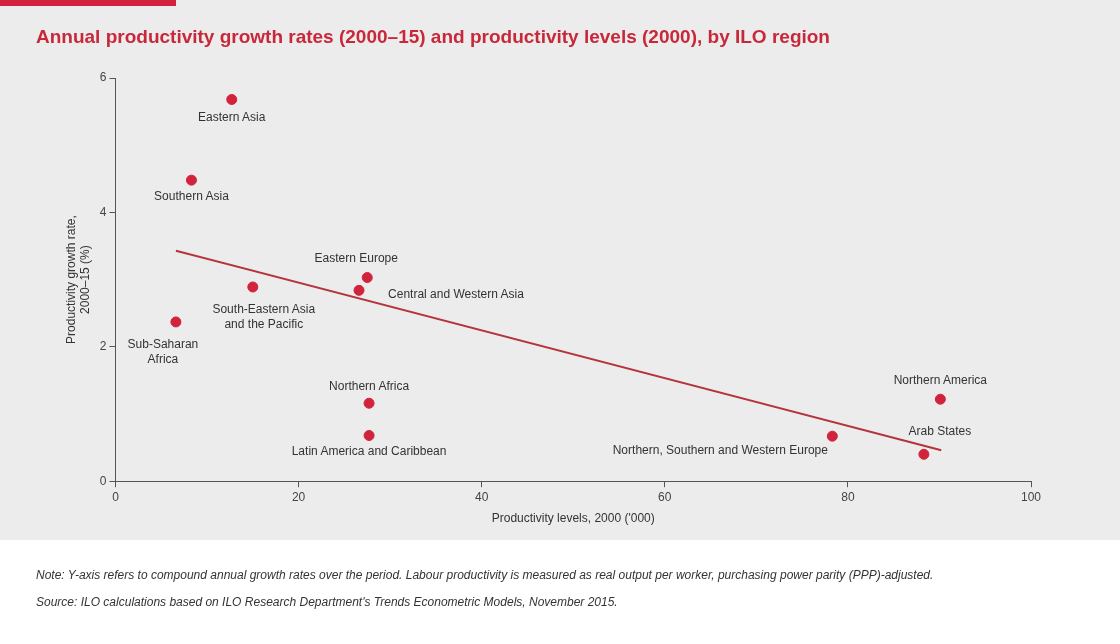  I want to click on y-tick-label: 4, so click(103, 211).